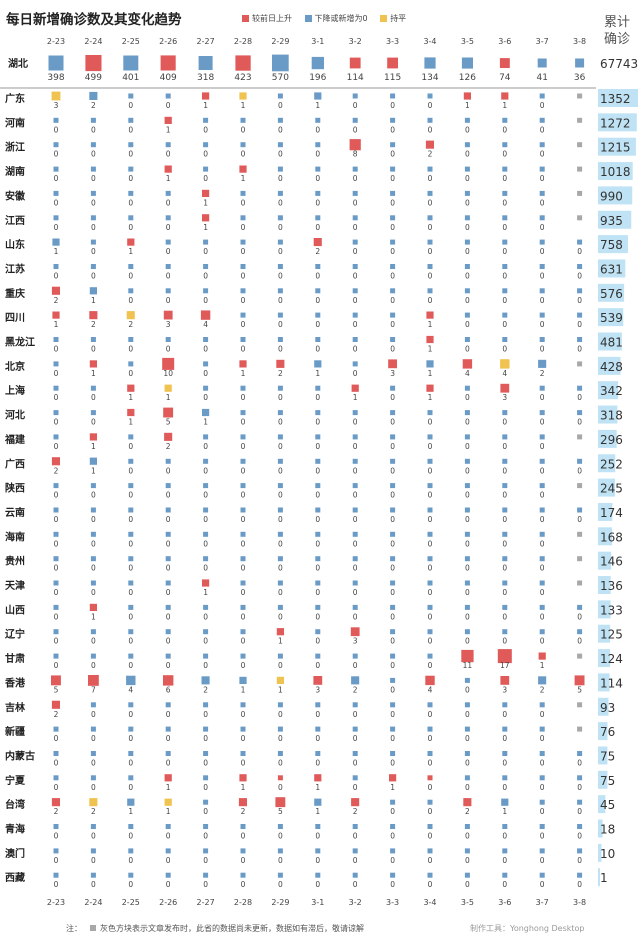 This screenshot has width=640, height=947. I want to click on total-value: 758, so click(611, 245).